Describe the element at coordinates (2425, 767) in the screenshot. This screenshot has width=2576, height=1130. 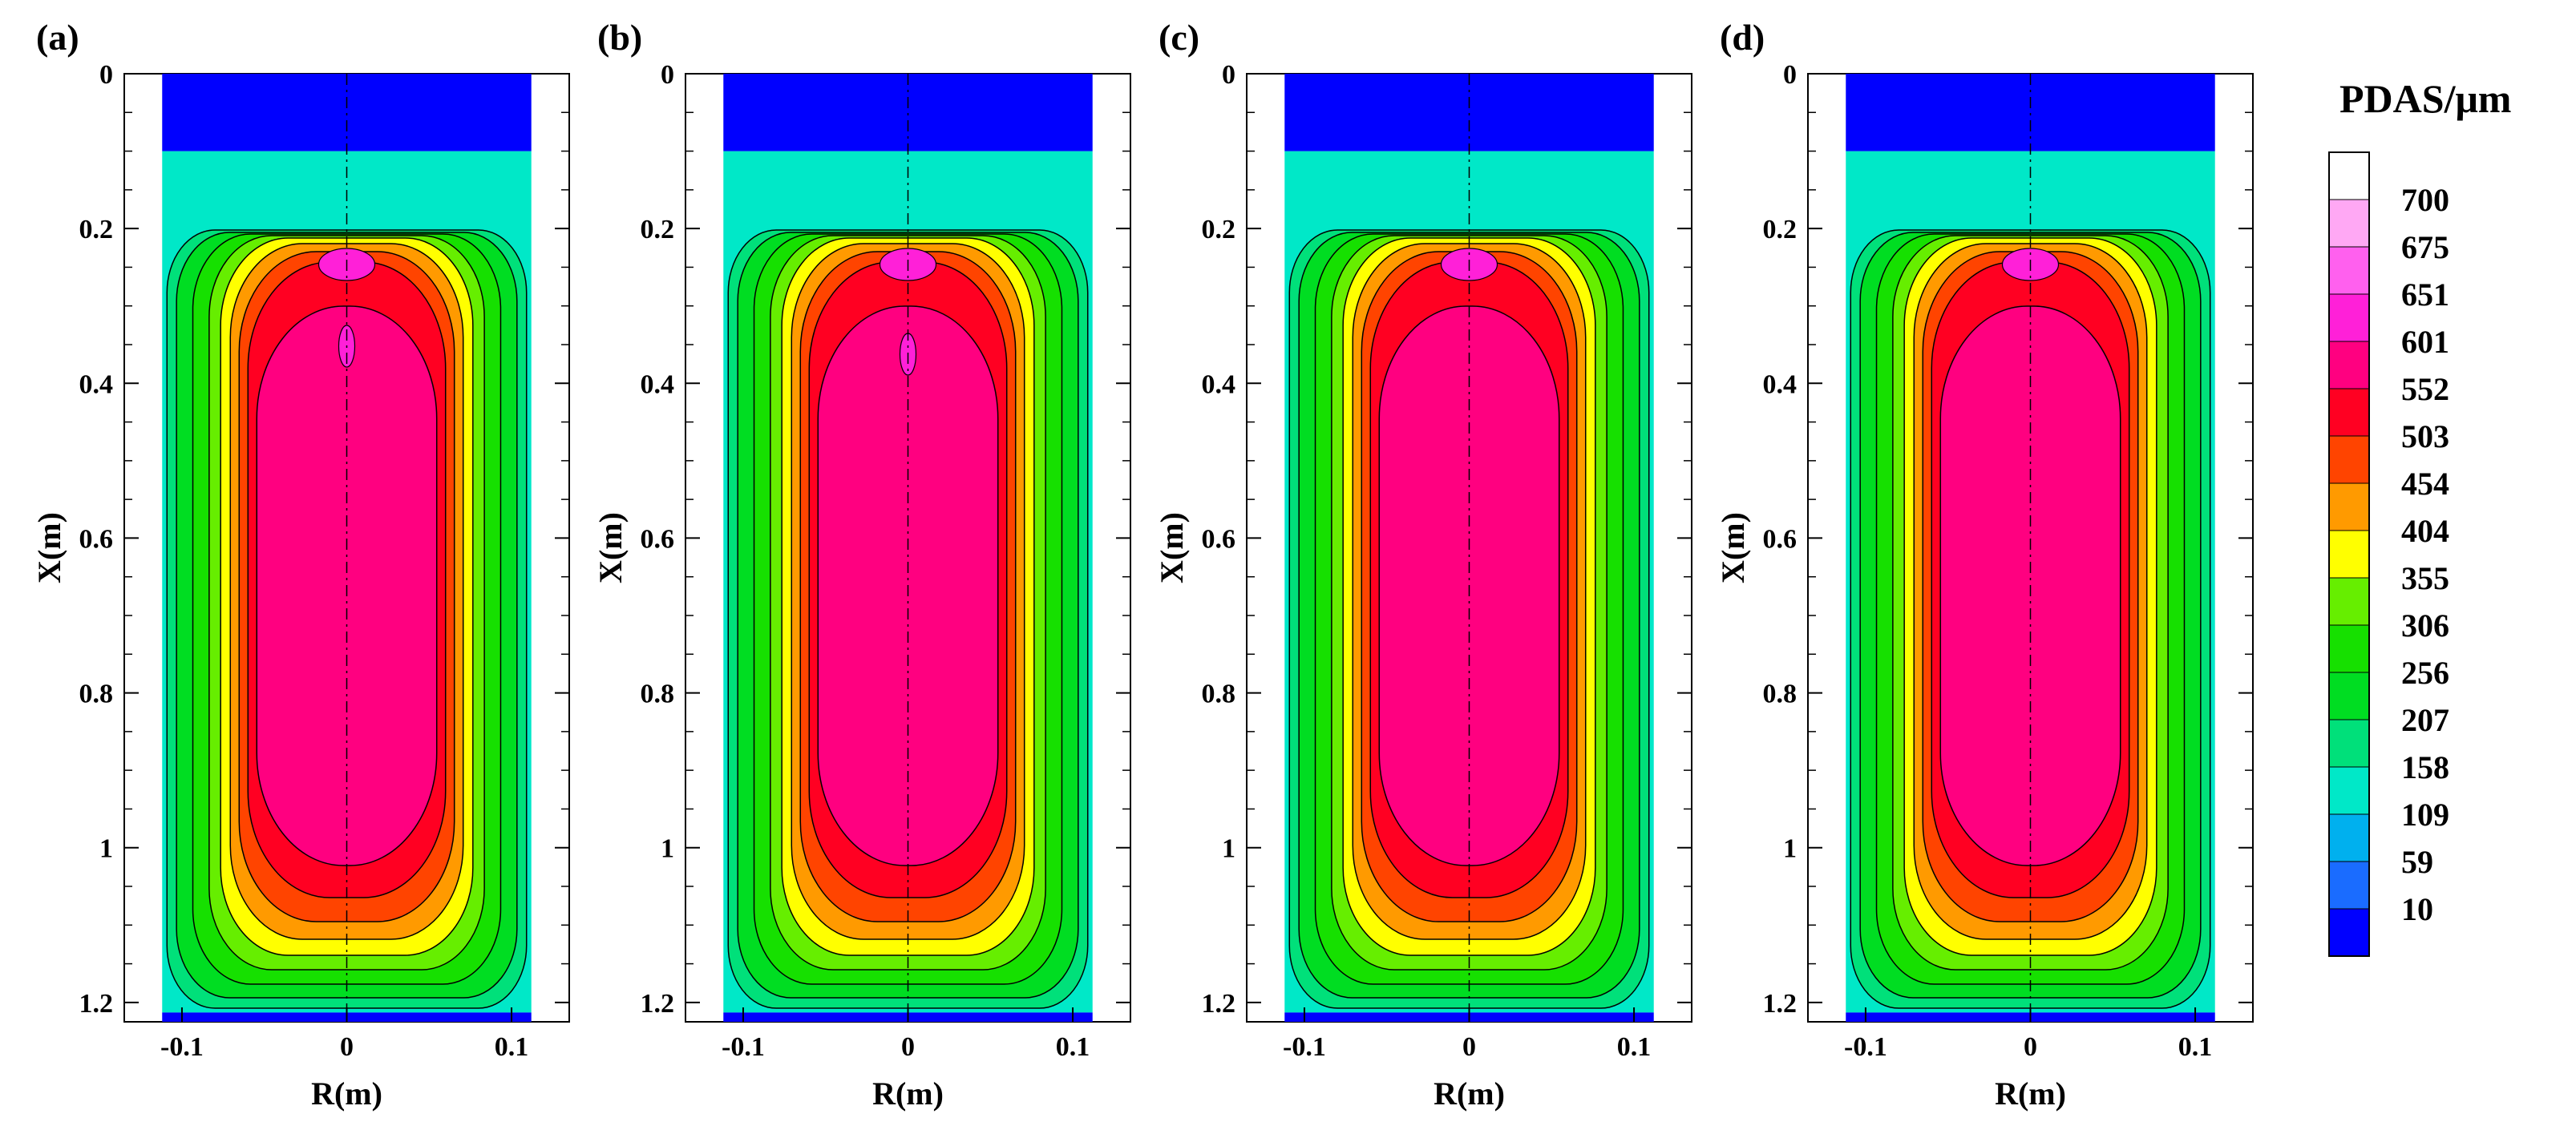
I see `colorbar-label: 158` at that location.